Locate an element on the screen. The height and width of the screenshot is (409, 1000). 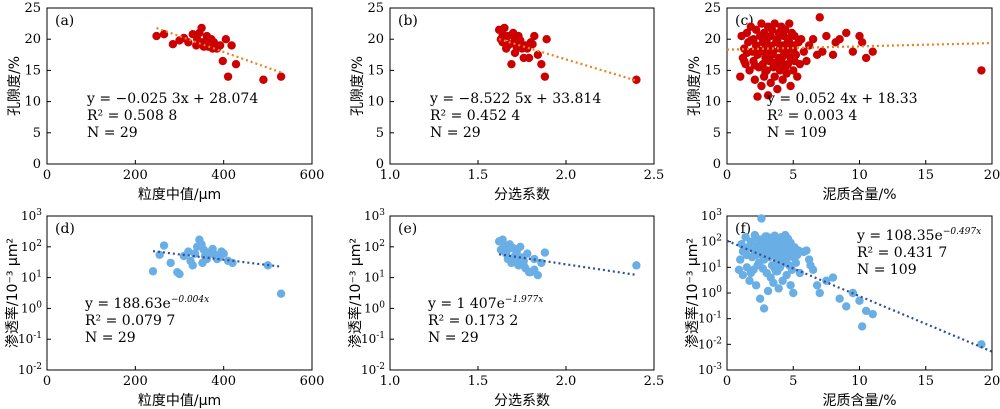
x-tick-label: 1.0 is located at coordinates (390, 381).